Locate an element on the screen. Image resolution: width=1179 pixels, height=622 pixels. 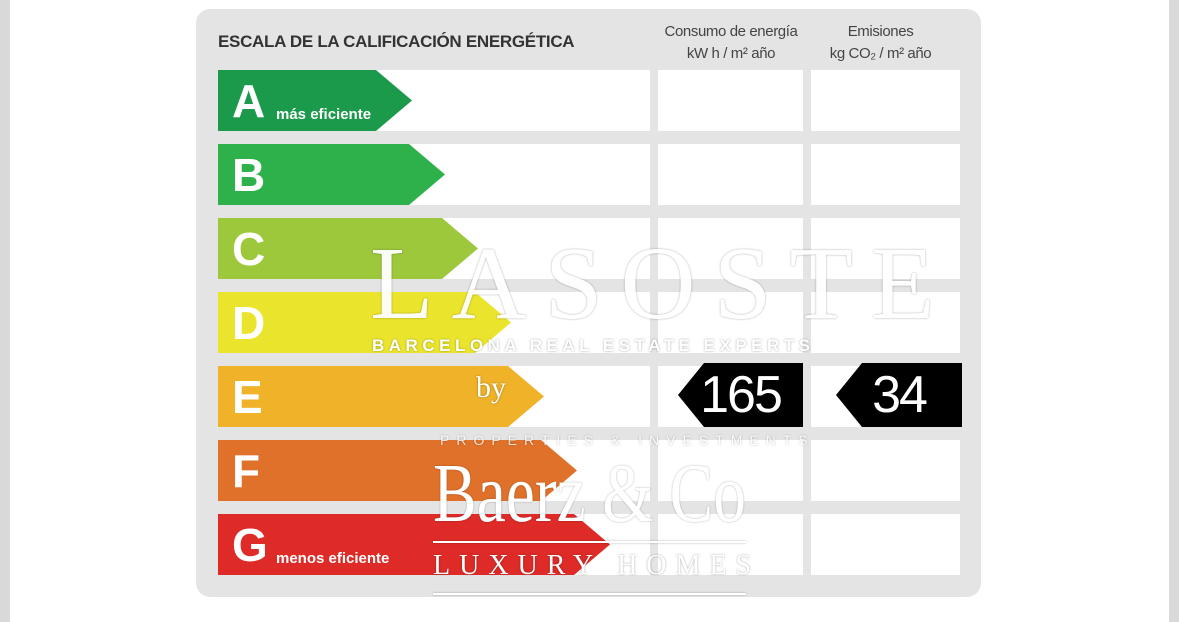
emissions-value-tag: 34 is located at coordinates (899, 395).